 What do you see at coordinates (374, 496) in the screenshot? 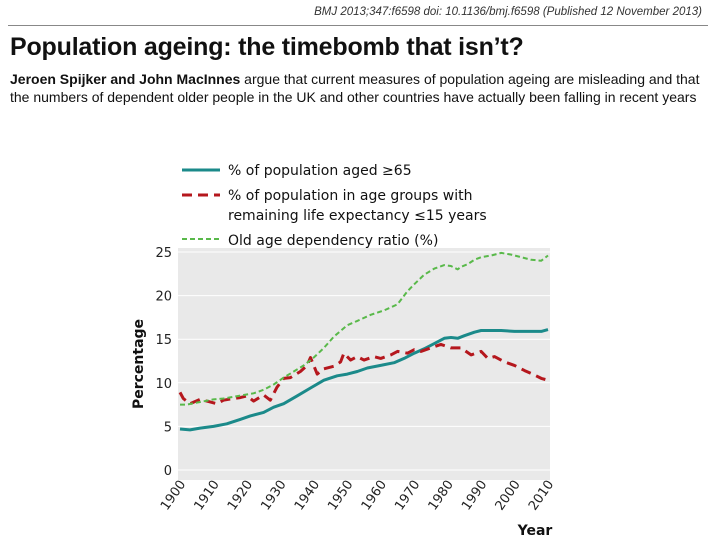
I see `x-tick-label: 1960` at bounding box center [374, 496].